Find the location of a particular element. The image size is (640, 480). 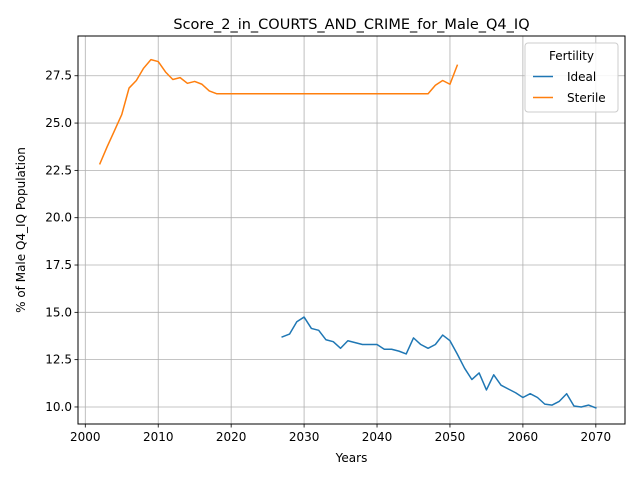

y-tick-label: 10.0 is located at coordinates (58, 407).